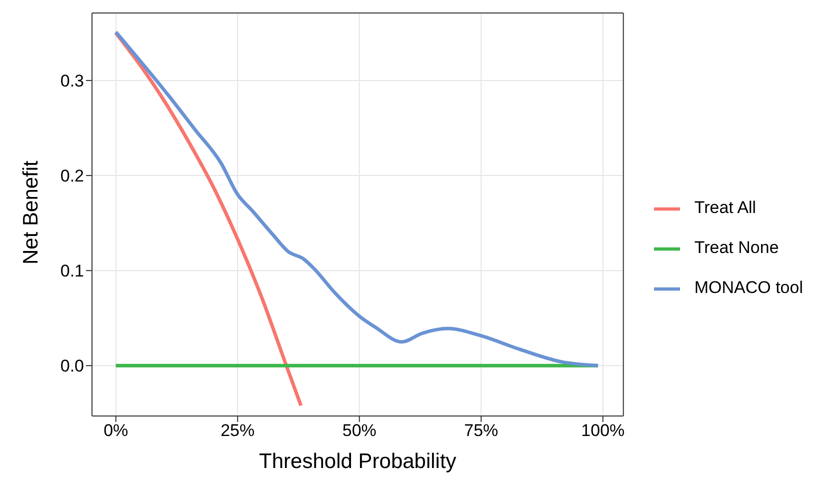  I want to click on x-tick-label: 75%, so click(481, 430).